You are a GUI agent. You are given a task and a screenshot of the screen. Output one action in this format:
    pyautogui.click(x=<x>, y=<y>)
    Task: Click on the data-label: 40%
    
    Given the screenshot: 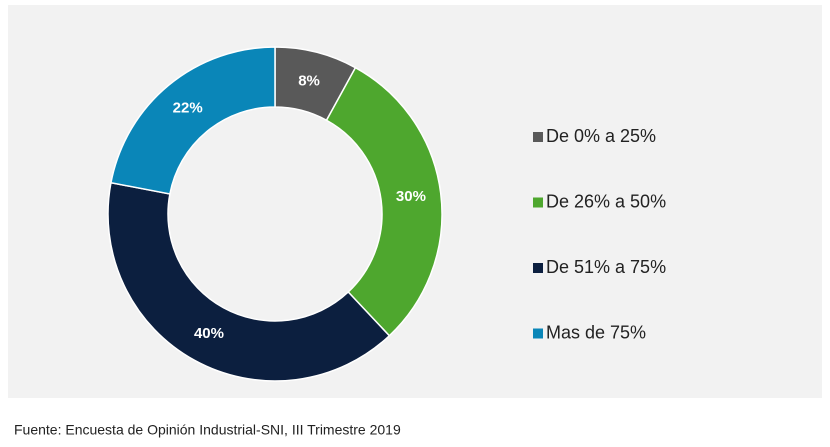 What is the action you would take?
    pyautogui.click(x=209, y=333)
    